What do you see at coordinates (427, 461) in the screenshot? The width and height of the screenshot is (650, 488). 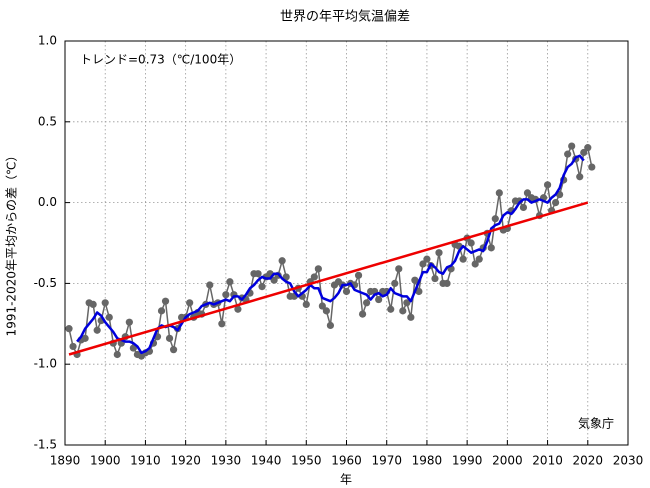 I see `x-tick-label: 1980` at bounding box center [427, 461].